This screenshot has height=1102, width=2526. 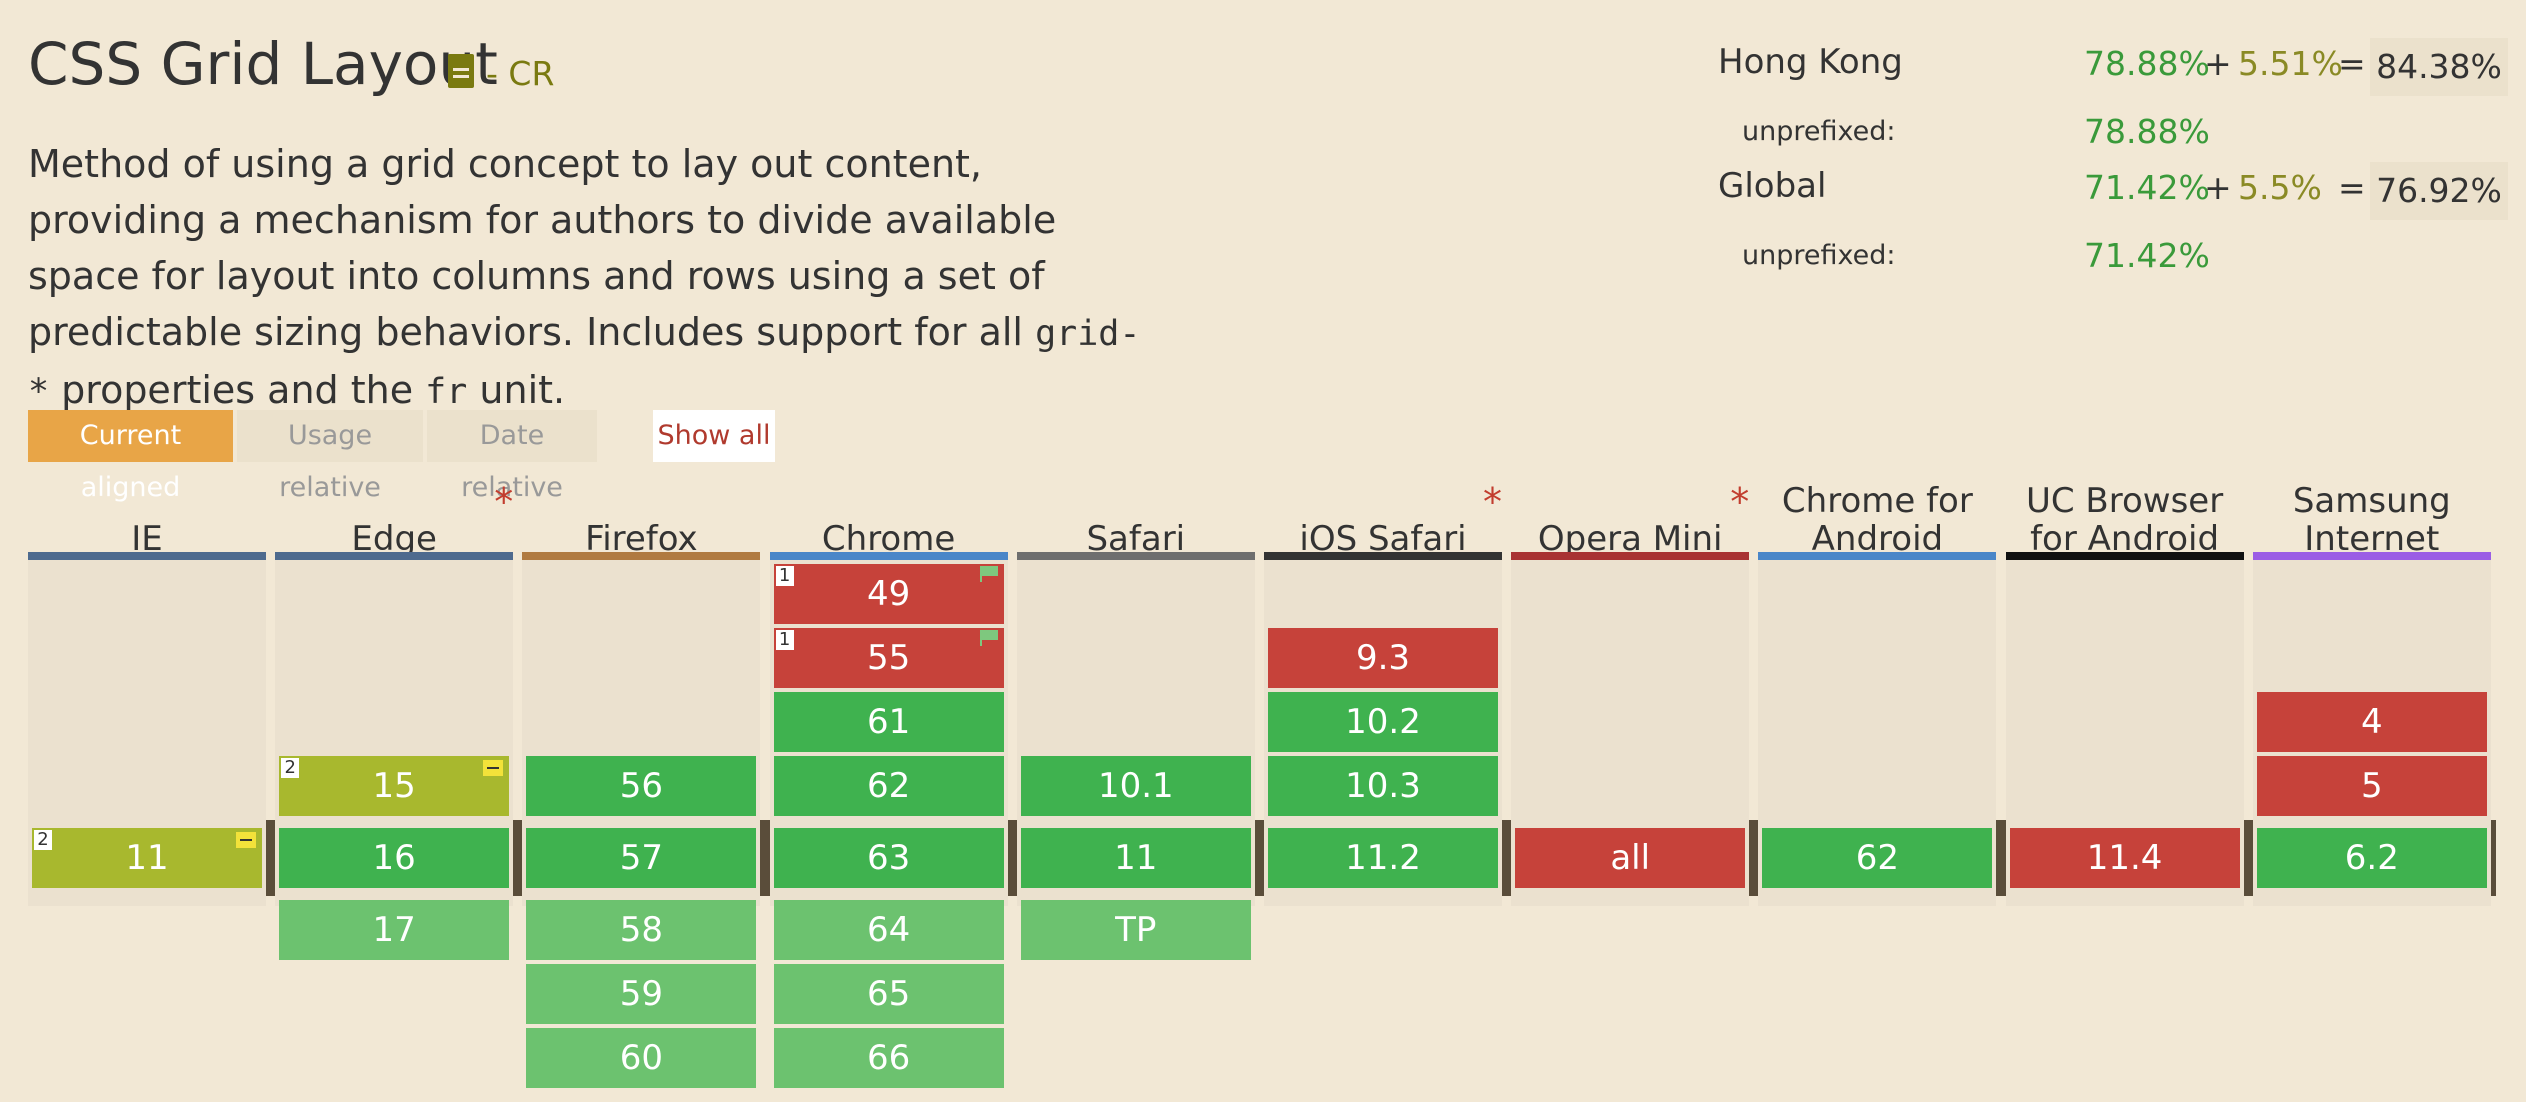 I want to click on version-cell-current: 16, so click(x=394, y=858).